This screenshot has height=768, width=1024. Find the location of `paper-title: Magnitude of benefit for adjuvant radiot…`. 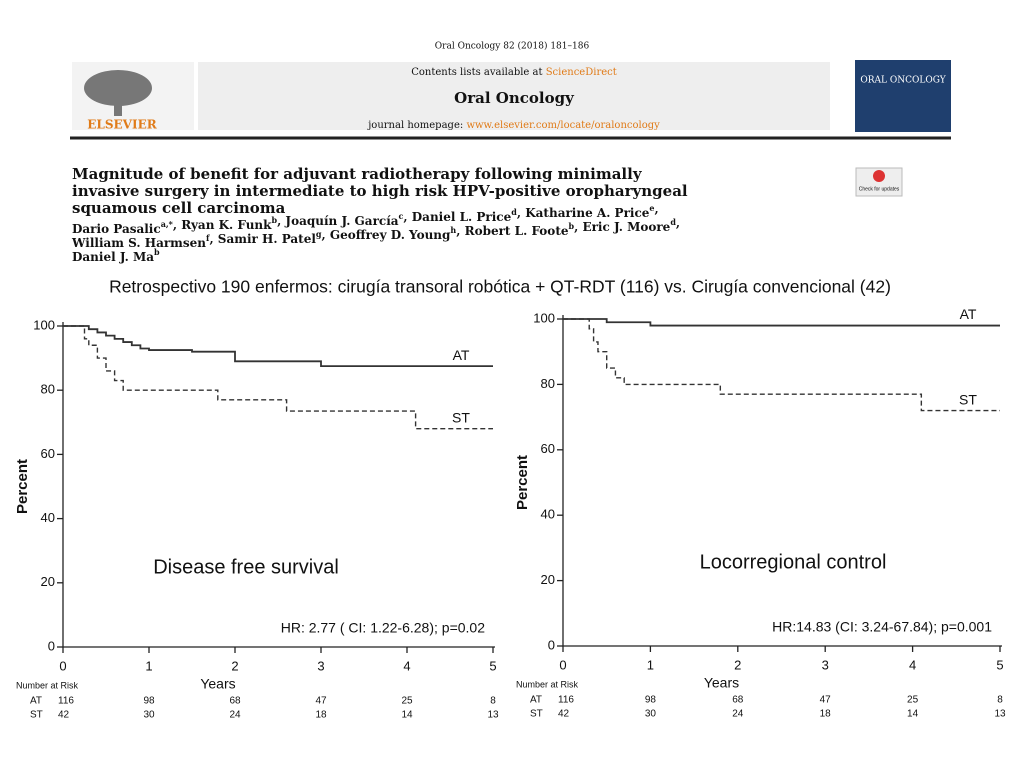

paper-title: Magnitude of benefit for adjuvant radiot… is located at coordinates (357, 174).